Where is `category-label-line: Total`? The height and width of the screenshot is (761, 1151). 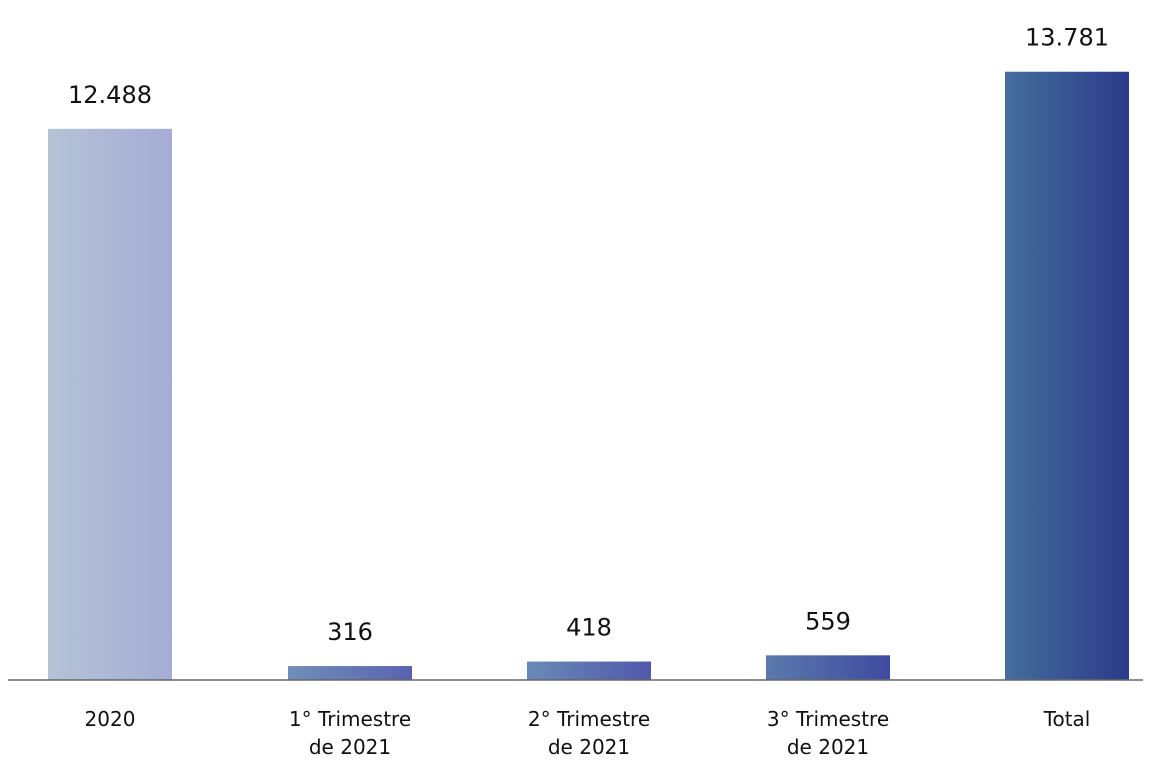 category-label-line: Total is located at coordinates (1067, 719).